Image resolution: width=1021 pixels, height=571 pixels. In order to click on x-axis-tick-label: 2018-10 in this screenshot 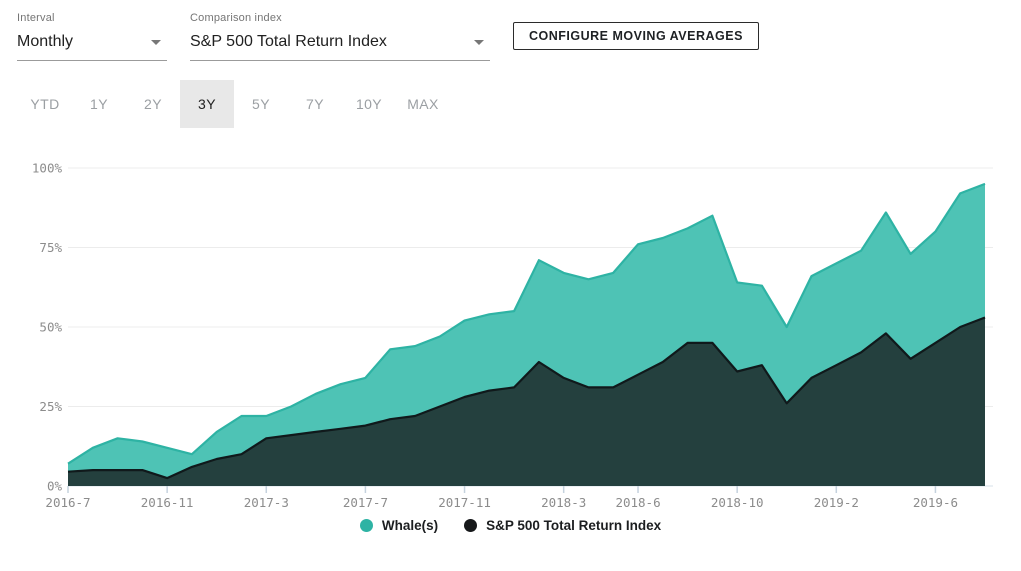, I will do `click(737, 502)`.